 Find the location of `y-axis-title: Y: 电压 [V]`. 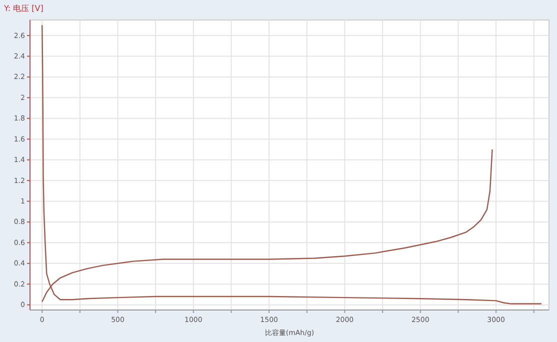

y-axis-title: Y: 电压 [V] is located at coordinates (23, 8).